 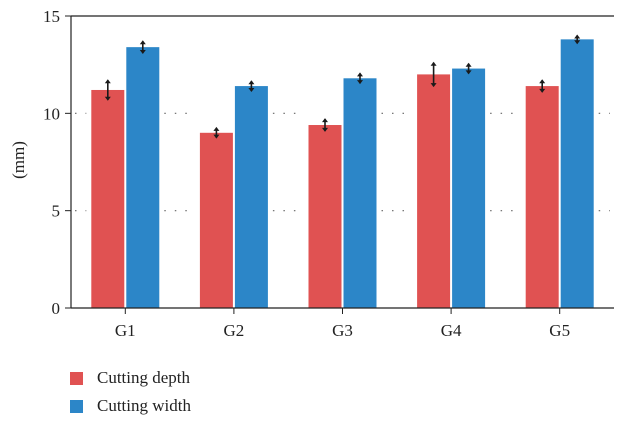 I want to click on bar-width-g3, so click(x=360, y=193).